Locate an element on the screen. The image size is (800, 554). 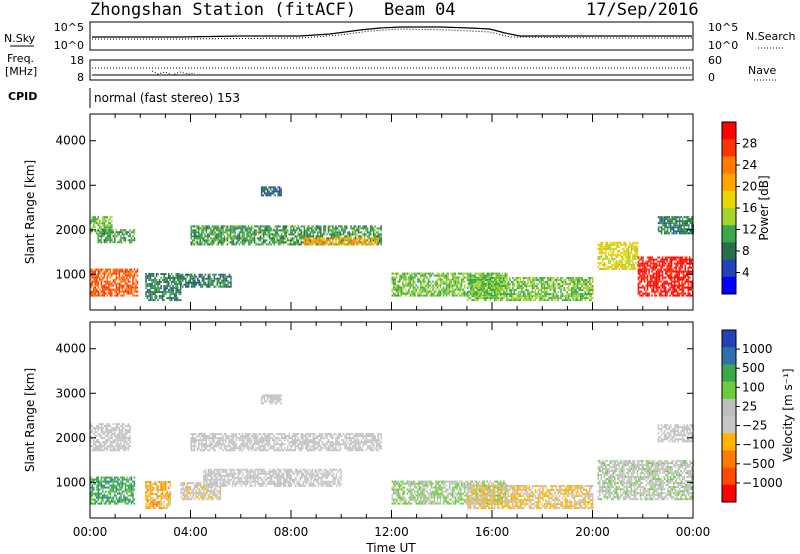
power-y-axis-label: Slant Range [km] is located at coordinates (30, 212).